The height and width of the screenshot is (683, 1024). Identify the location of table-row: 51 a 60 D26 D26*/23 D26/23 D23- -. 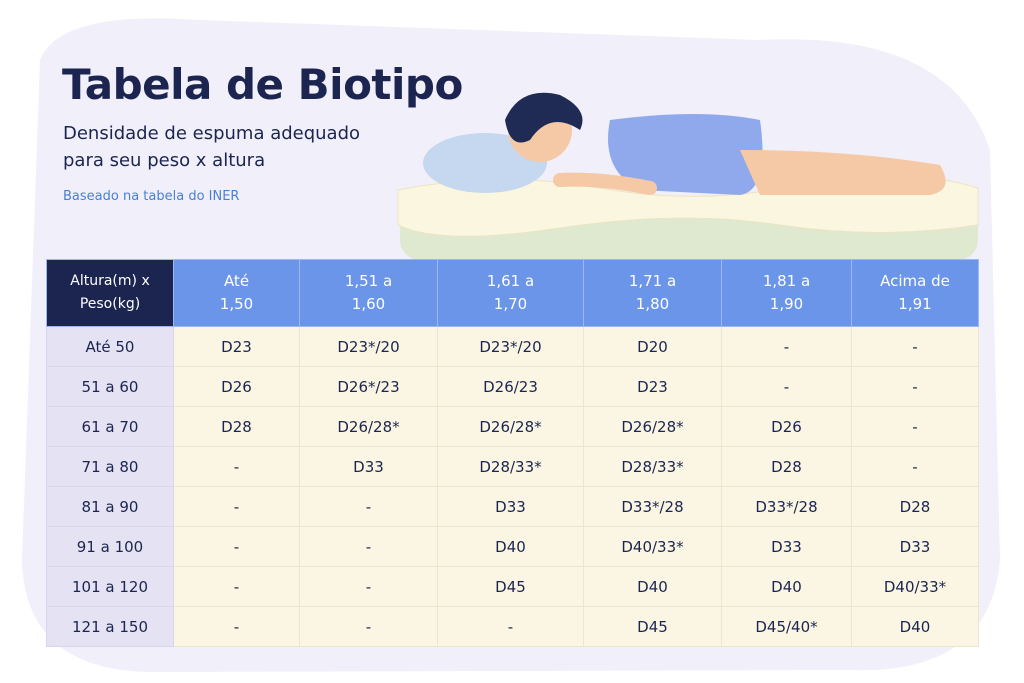
(512, 386).